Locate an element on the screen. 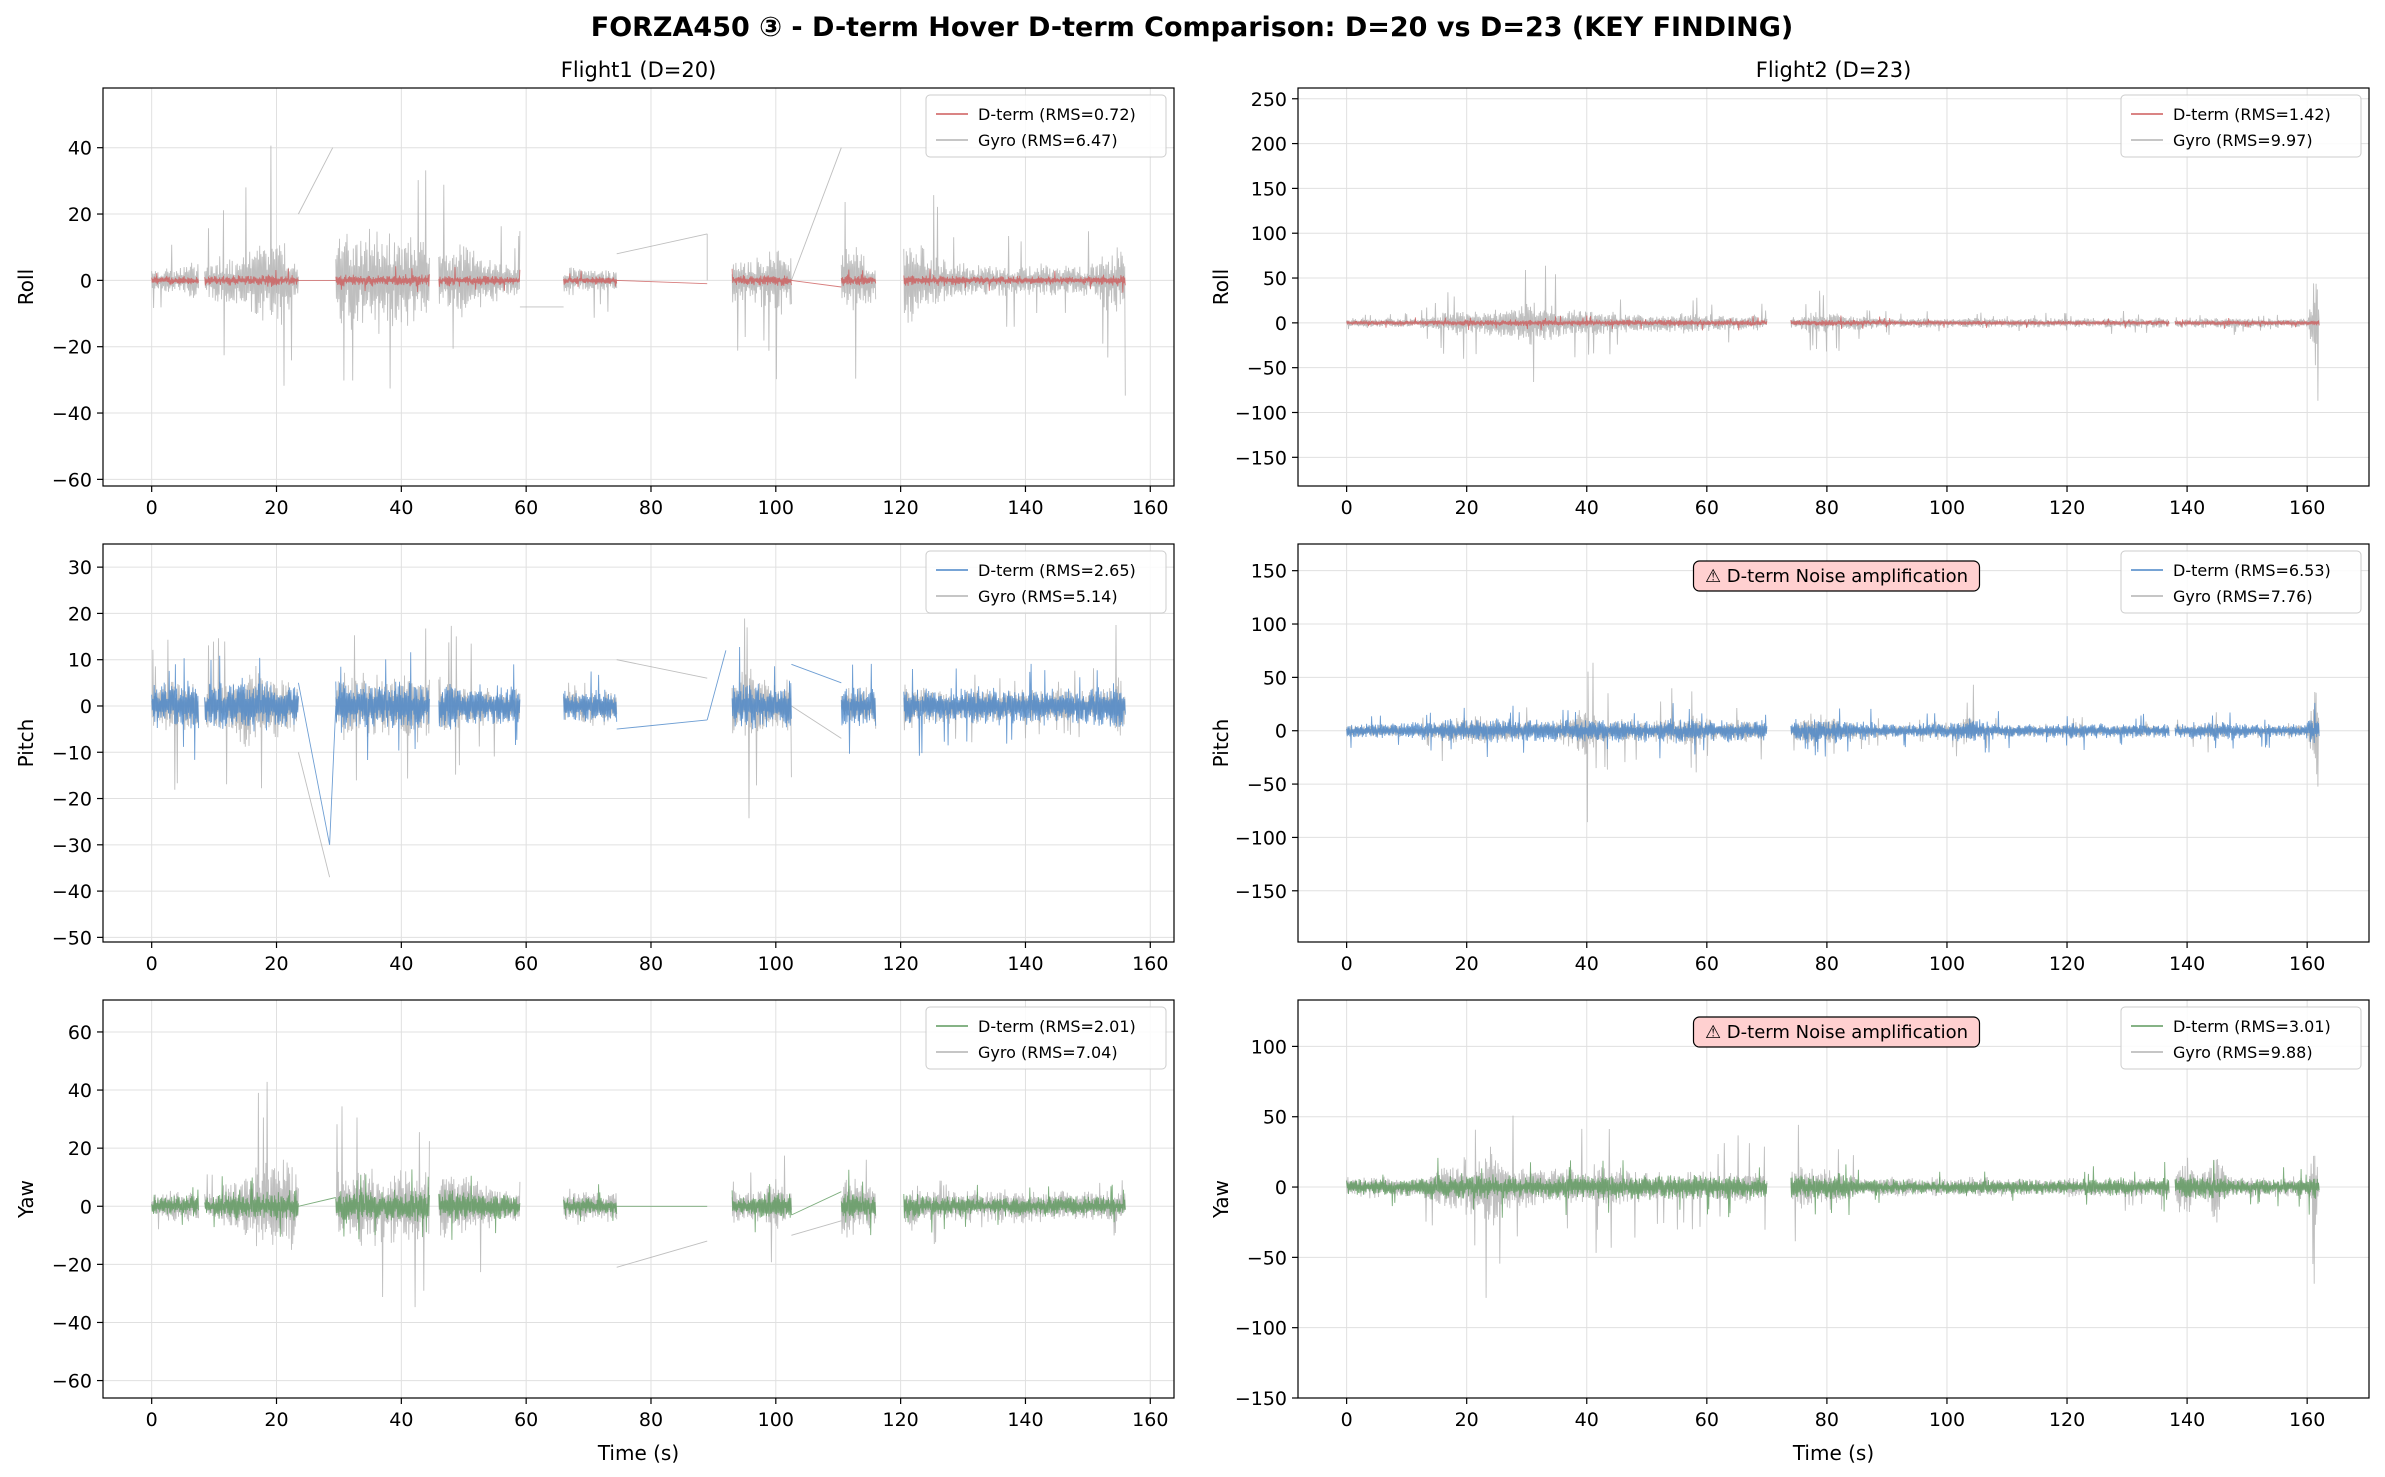 This screenshot has width=2385, height=1477. y-axis-label: Yaw is located at coordinates (1221, 1199).